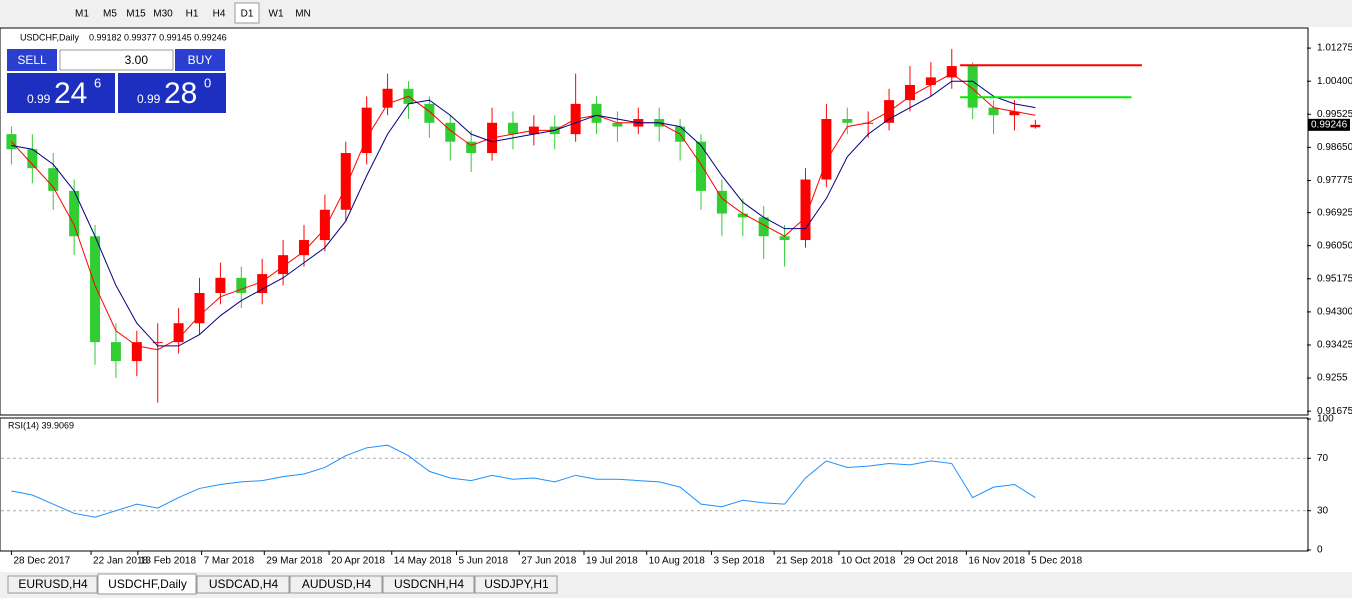  I want to click on timeframe-button: M1, so click(82, 14).